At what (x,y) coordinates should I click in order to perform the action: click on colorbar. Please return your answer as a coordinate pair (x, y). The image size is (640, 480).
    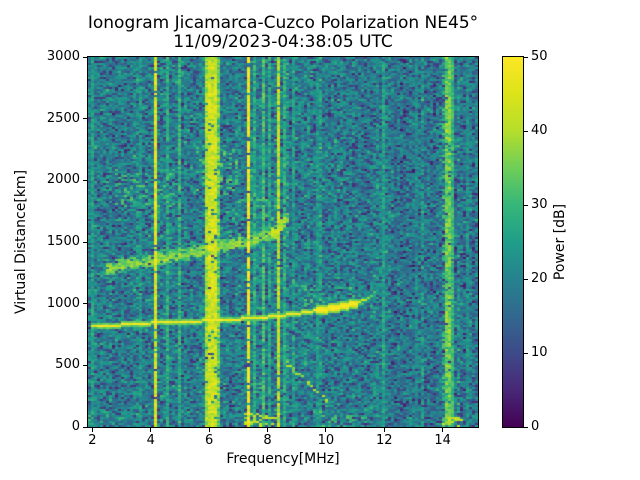
    Looking at the image, I should click on (513, 242).